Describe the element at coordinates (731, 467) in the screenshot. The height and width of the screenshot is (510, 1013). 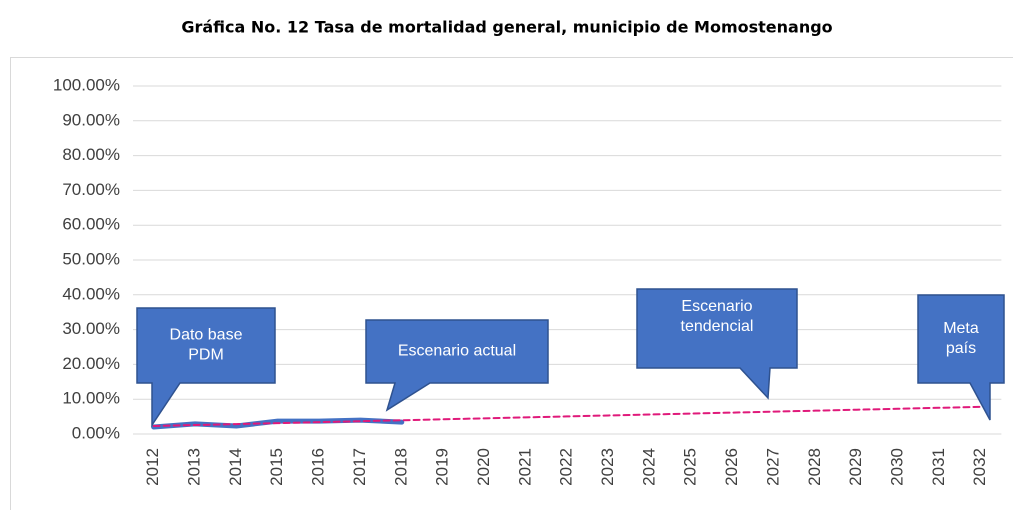
I see `x-tick-label: 2026` at that location.